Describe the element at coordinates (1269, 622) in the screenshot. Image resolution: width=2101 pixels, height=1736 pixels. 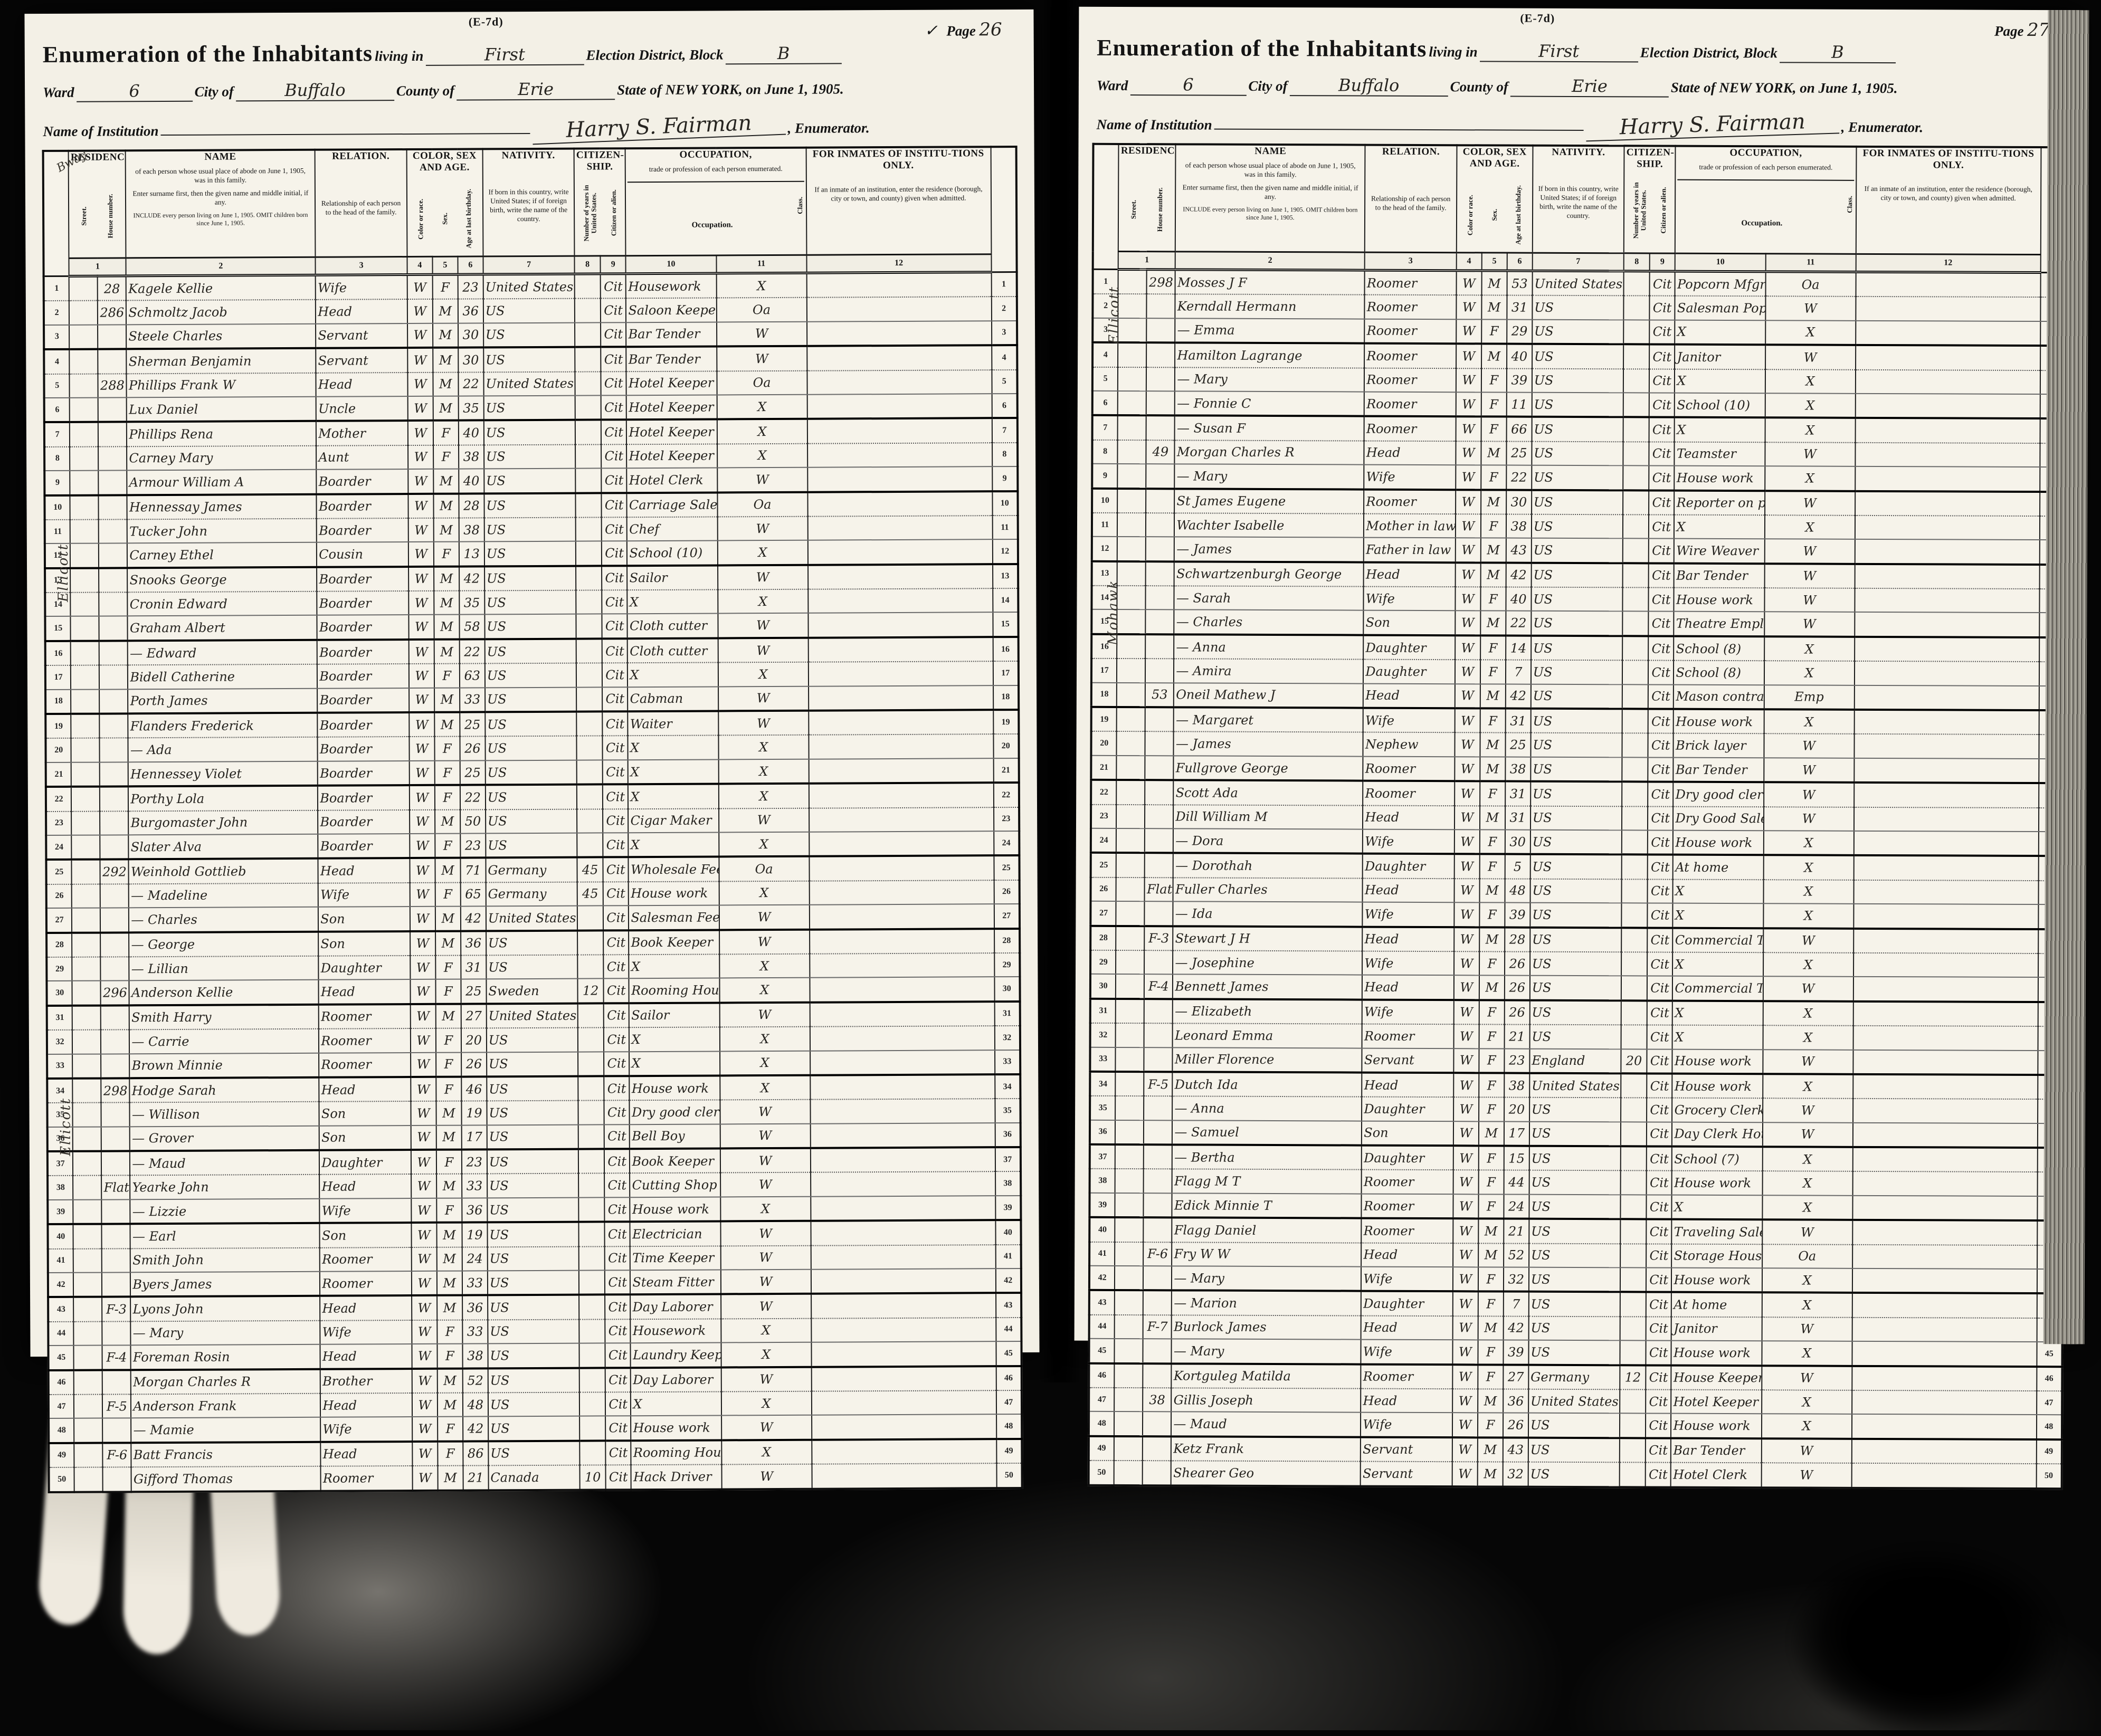
I see `cell-name: — Charles` at that location.